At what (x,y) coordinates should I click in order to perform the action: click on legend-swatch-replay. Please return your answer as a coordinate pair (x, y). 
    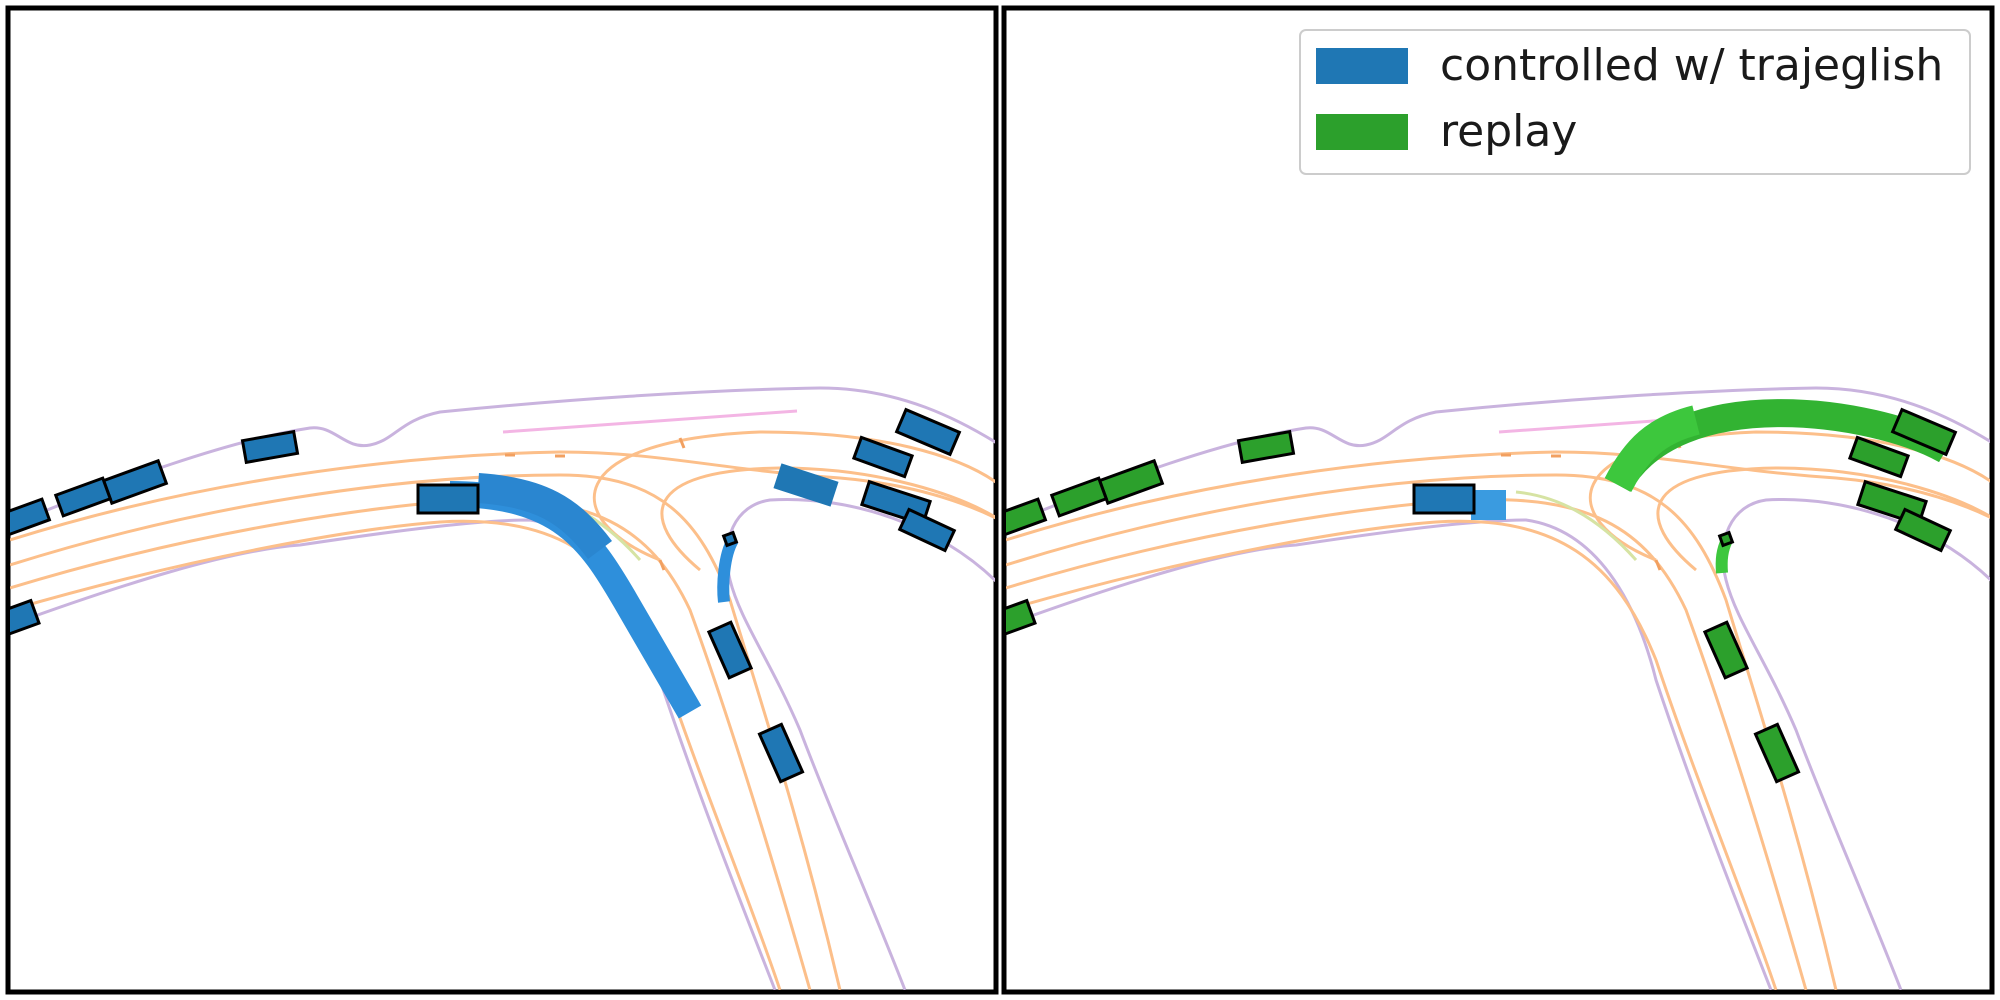
    Looking at the image, I should click on (1362, 132).